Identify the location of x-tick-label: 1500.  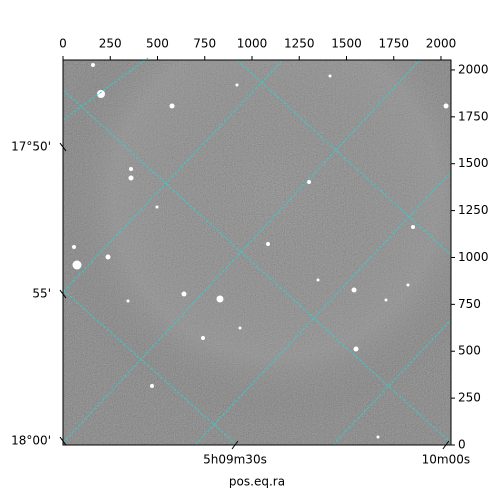
(346, 44).